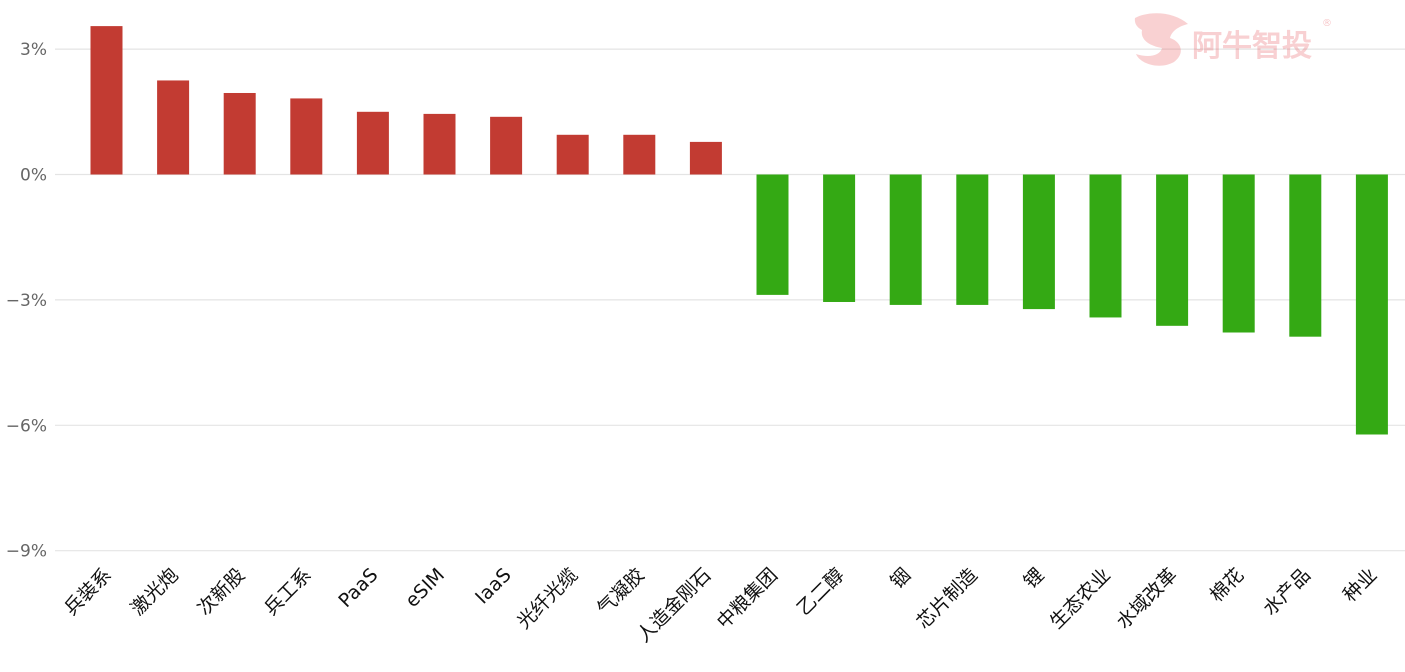  What do you see at coordinates (821, 592) in the screenshot?
I see `x-tick-label: 乙二醇` at bounding box center [821, 592].